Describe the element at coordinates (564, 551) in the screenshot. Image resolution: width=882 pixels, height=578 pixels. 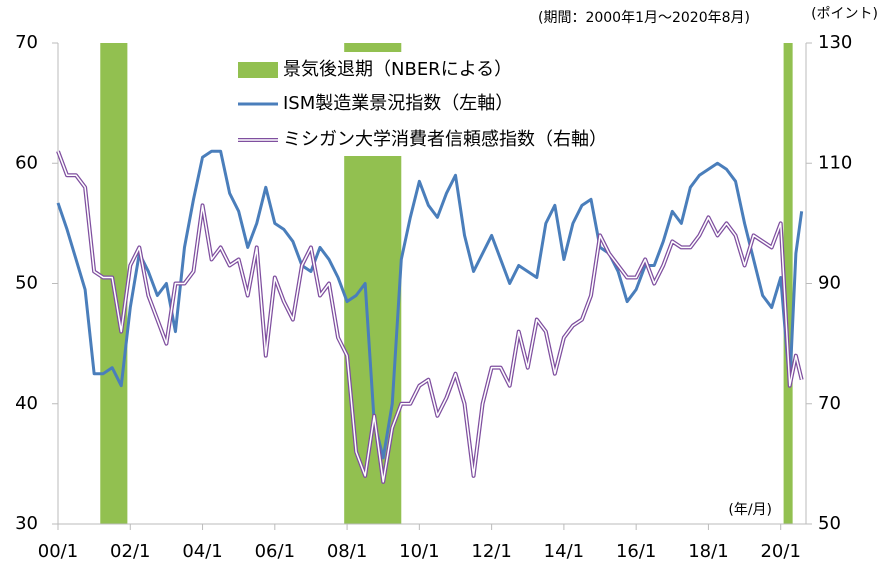
I see `x-tick-label: 14/1` at that location.